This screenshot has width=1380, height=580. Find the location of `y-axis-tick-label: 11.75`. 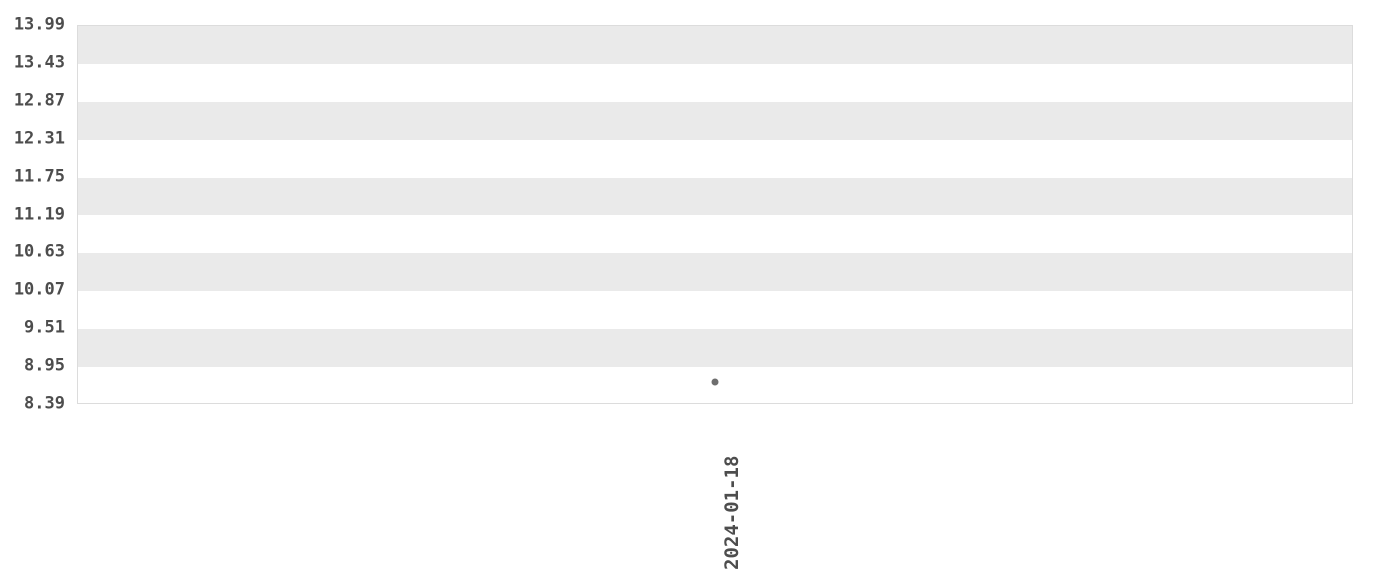

y-axis-tick-label: 11.75 is located at coordinates (39, 176).